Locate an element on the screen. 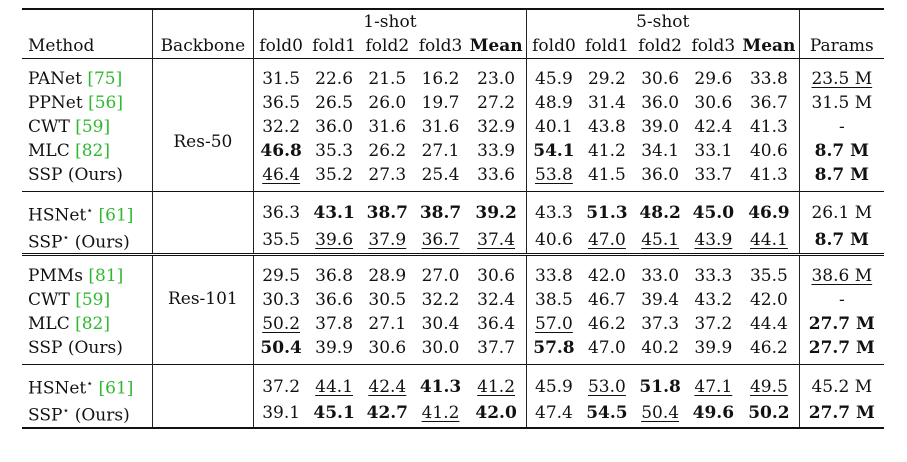 This screenshot has width=907, height=462. one-shot-fold0-value: 29.5 is located at coordinates (281, 271).